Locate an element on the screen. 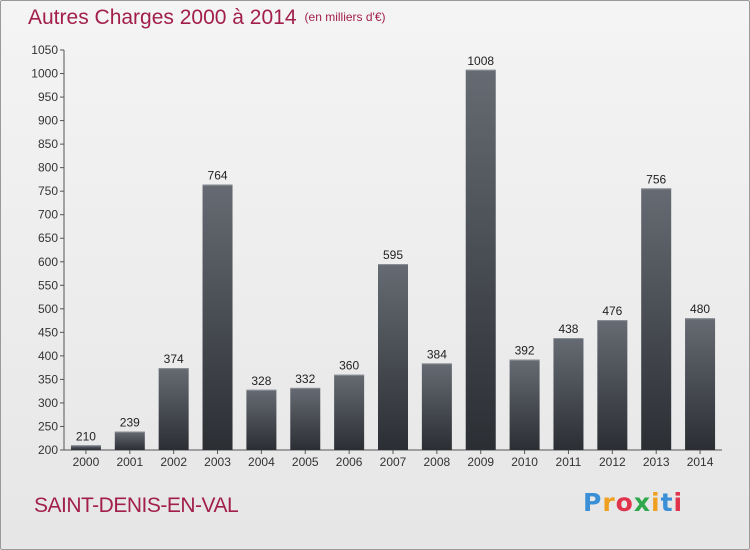  x-tick-label: 2009 is located at coordinates (480, 462).